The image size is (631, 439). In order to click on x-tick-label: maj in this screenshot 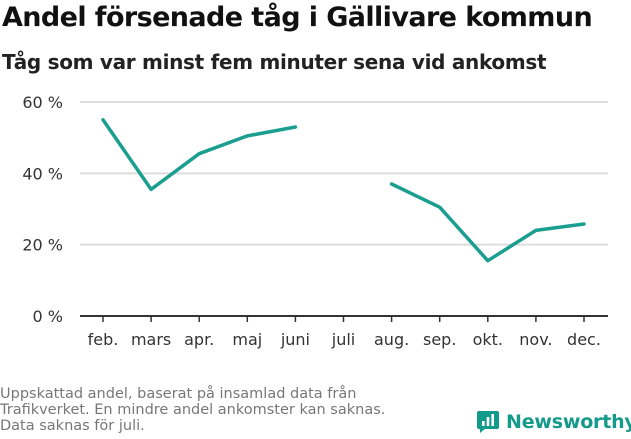, I will do `click(247, 339)`.